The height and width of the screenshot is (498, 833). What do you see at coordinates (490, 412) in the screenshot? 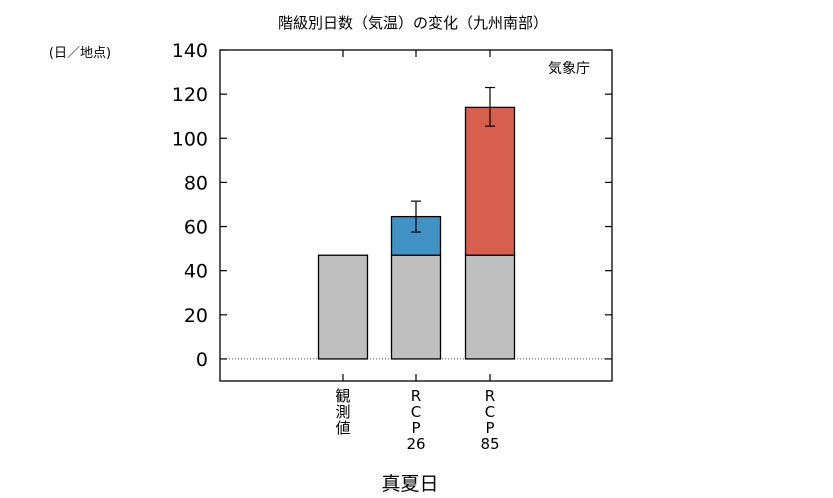
I see `category-label-rcp85-1: C` at bounding box center [490, 412].